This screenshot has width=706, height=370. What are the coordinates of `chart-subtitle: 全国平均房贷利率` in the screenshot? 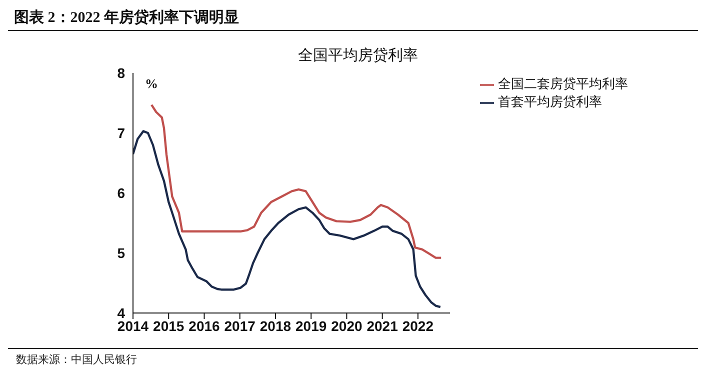 It's located at (358, 56).